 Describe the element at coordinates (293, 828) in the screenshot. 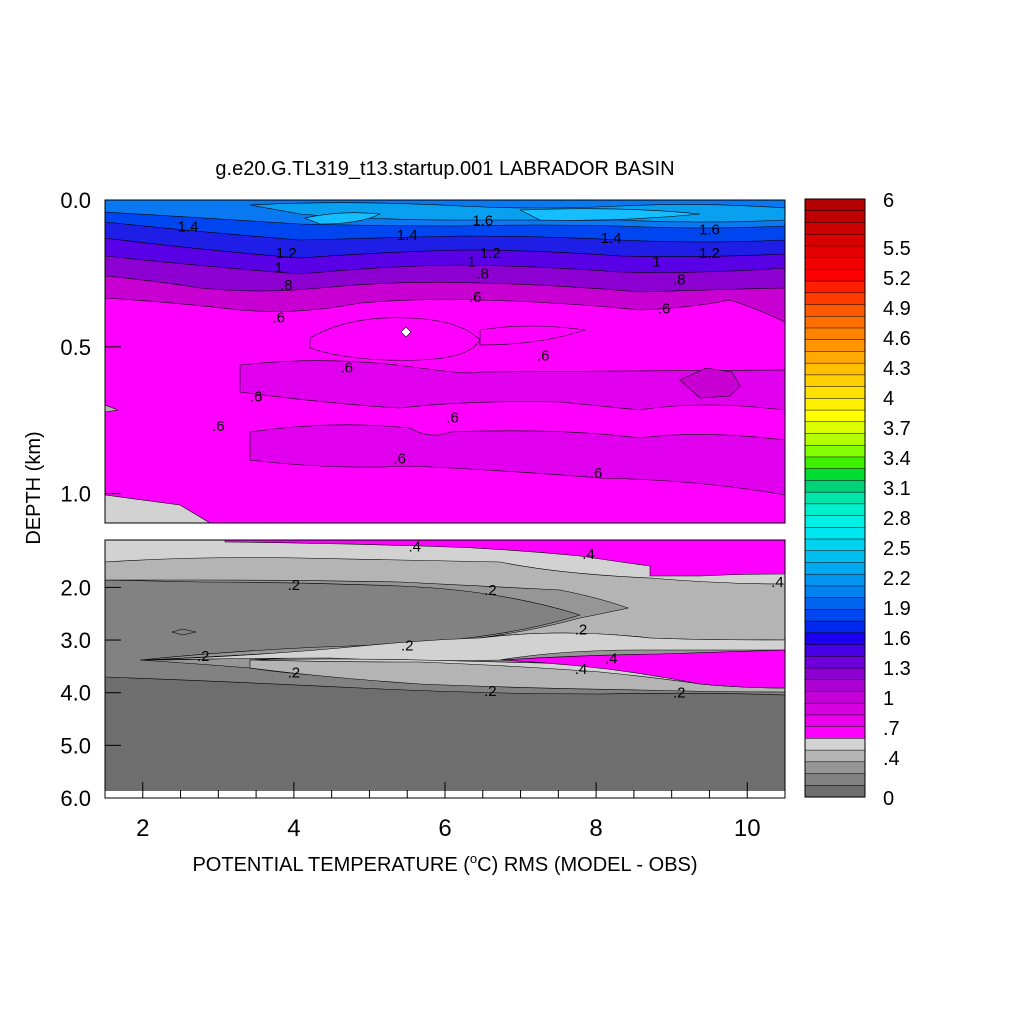

I see `x-tick-label: 4` at that location.